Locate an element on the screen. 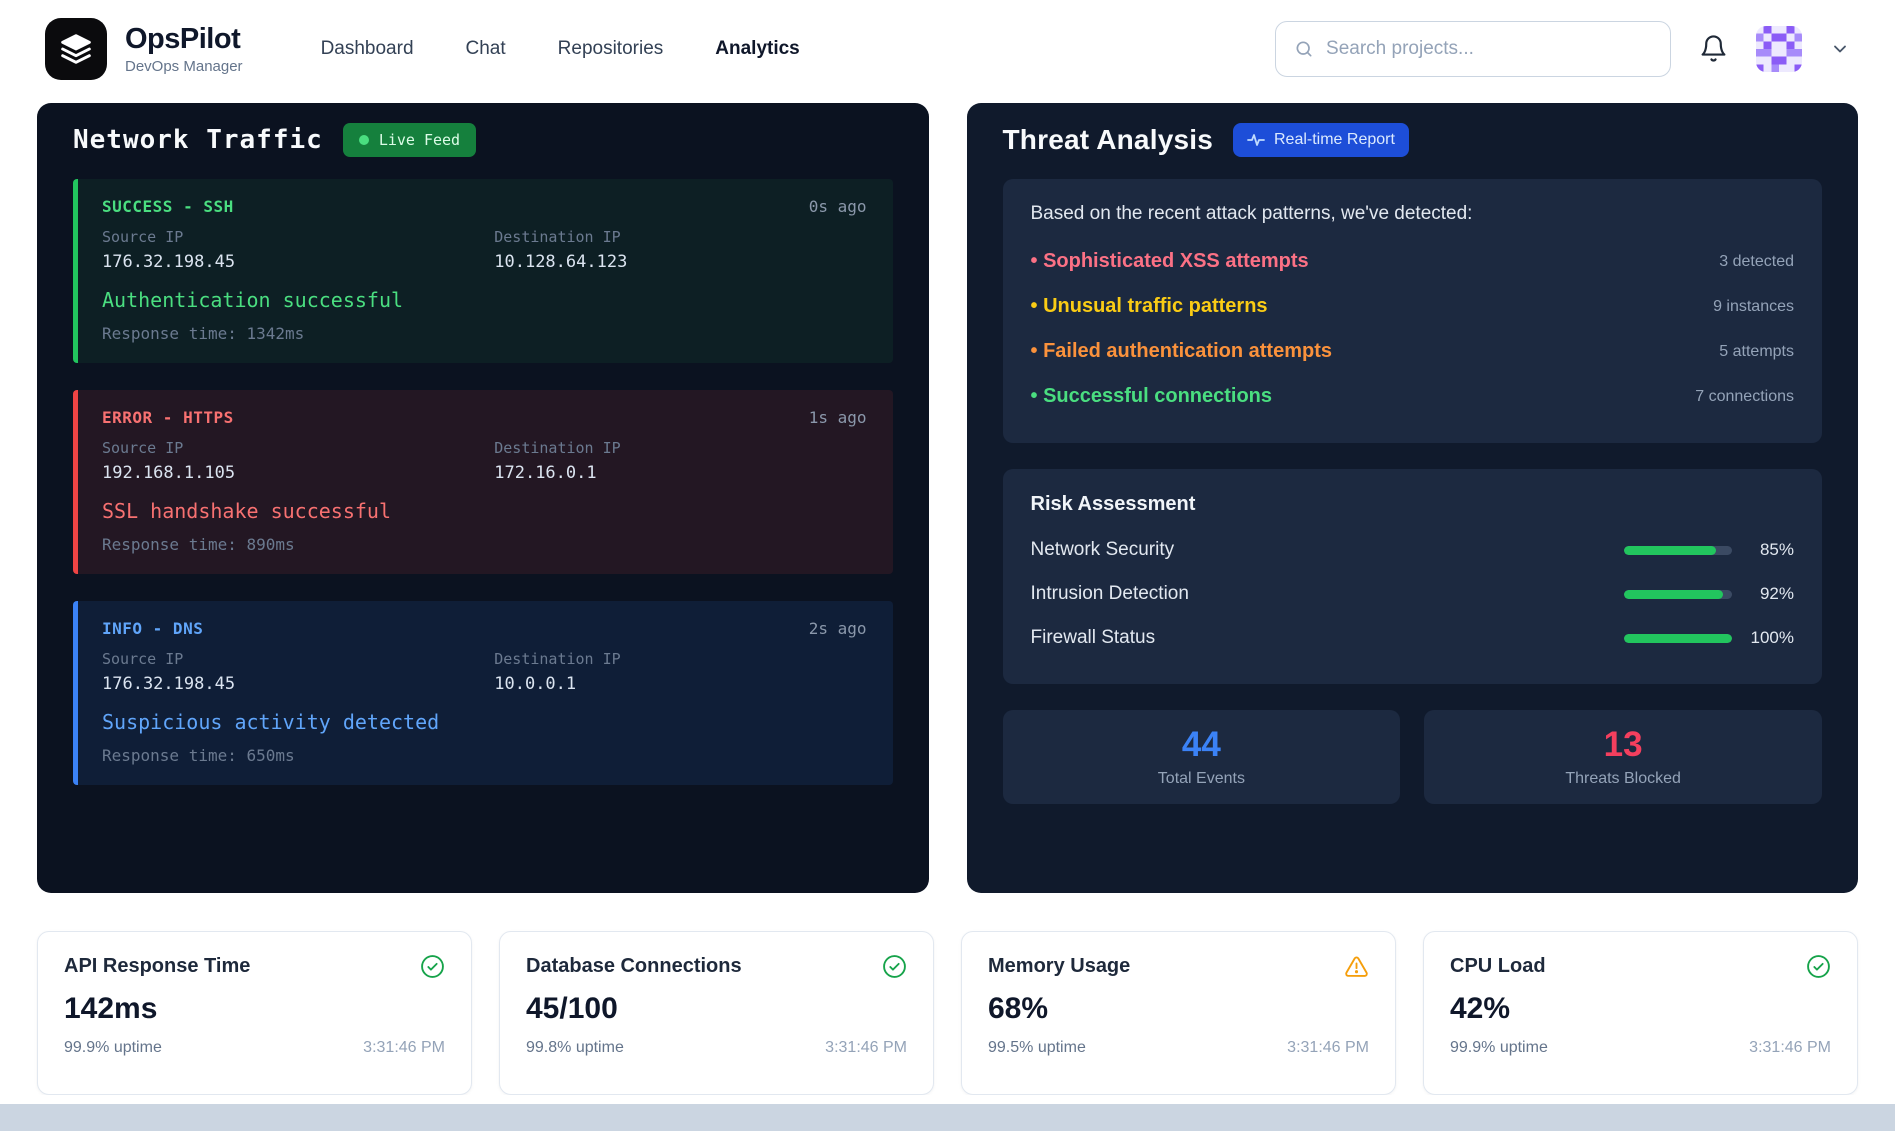 This screenshot has width=1895, height=1131. dest-ip-value: 10.0.0.1 is located at coordinates (535, 684).